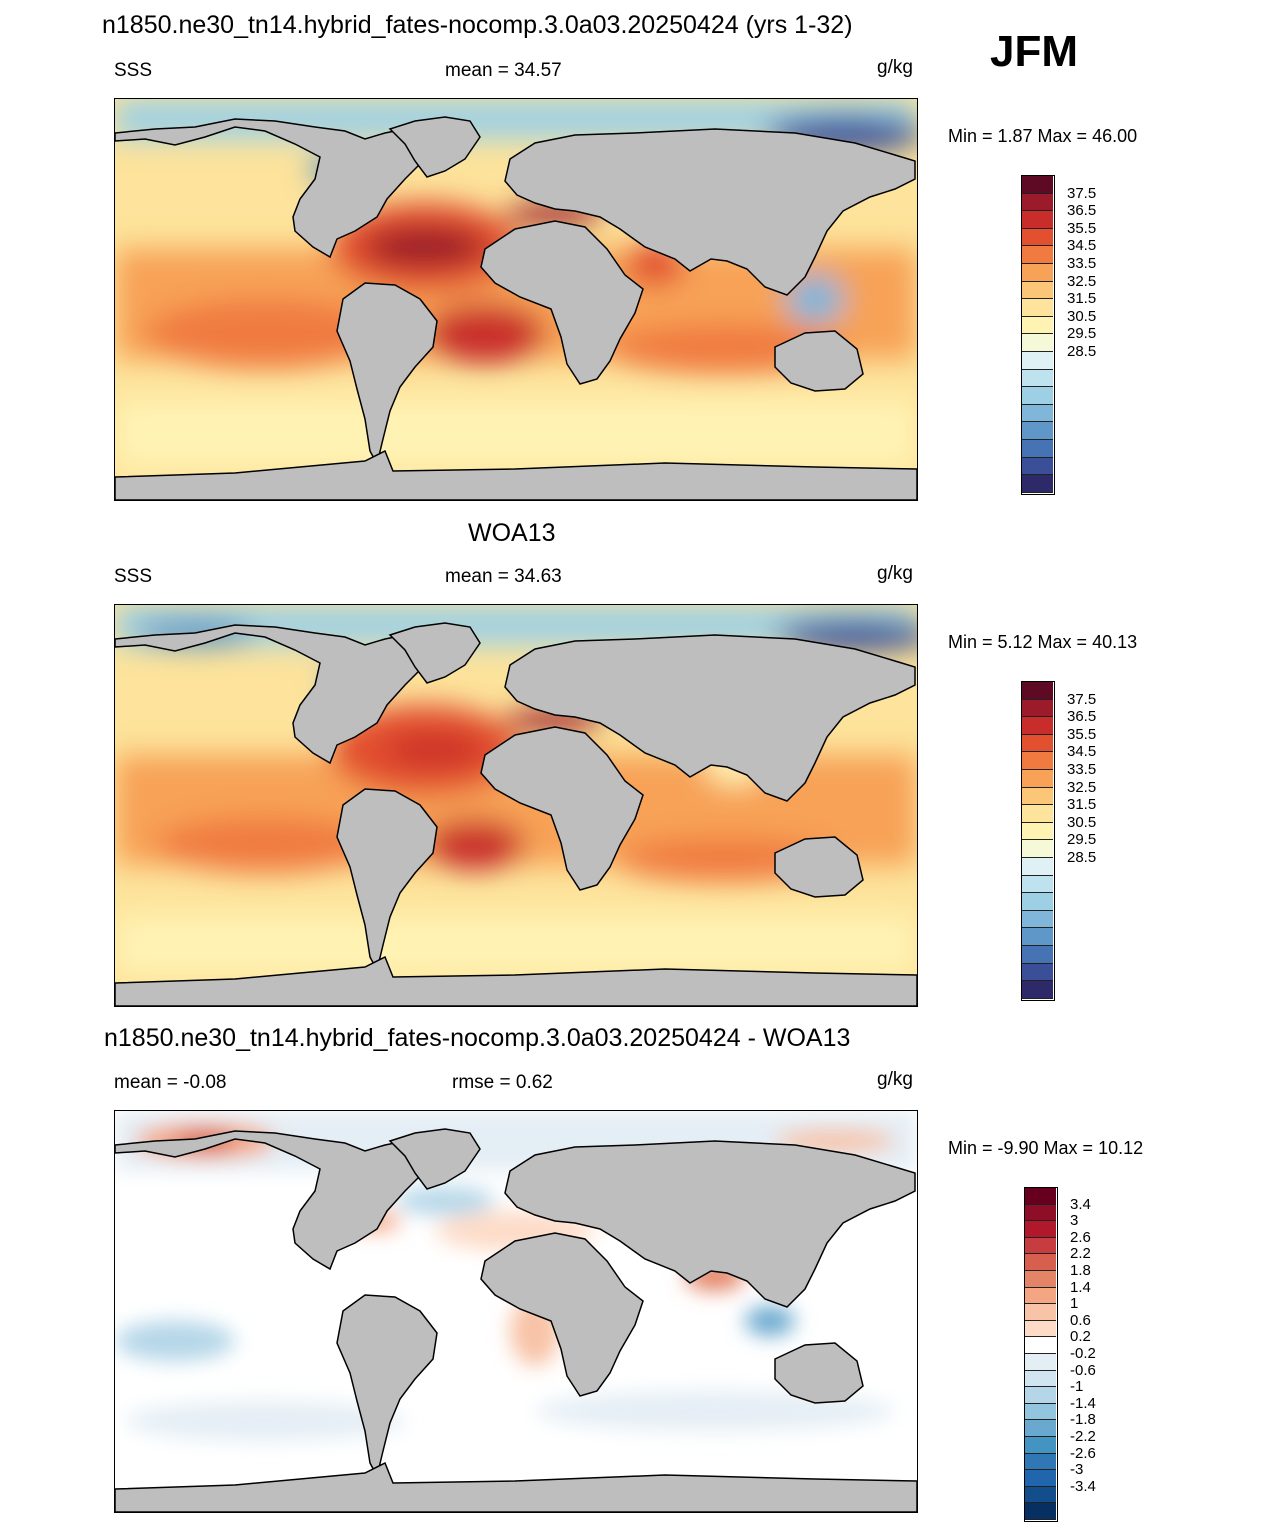 The height and width of the screenshot is (1522, 1285). Describe the element at coordinates (1043, 642) in the screenshot. I see `panel-2-minmax-label: Min = 5.12 Max = 40.13` at that location.